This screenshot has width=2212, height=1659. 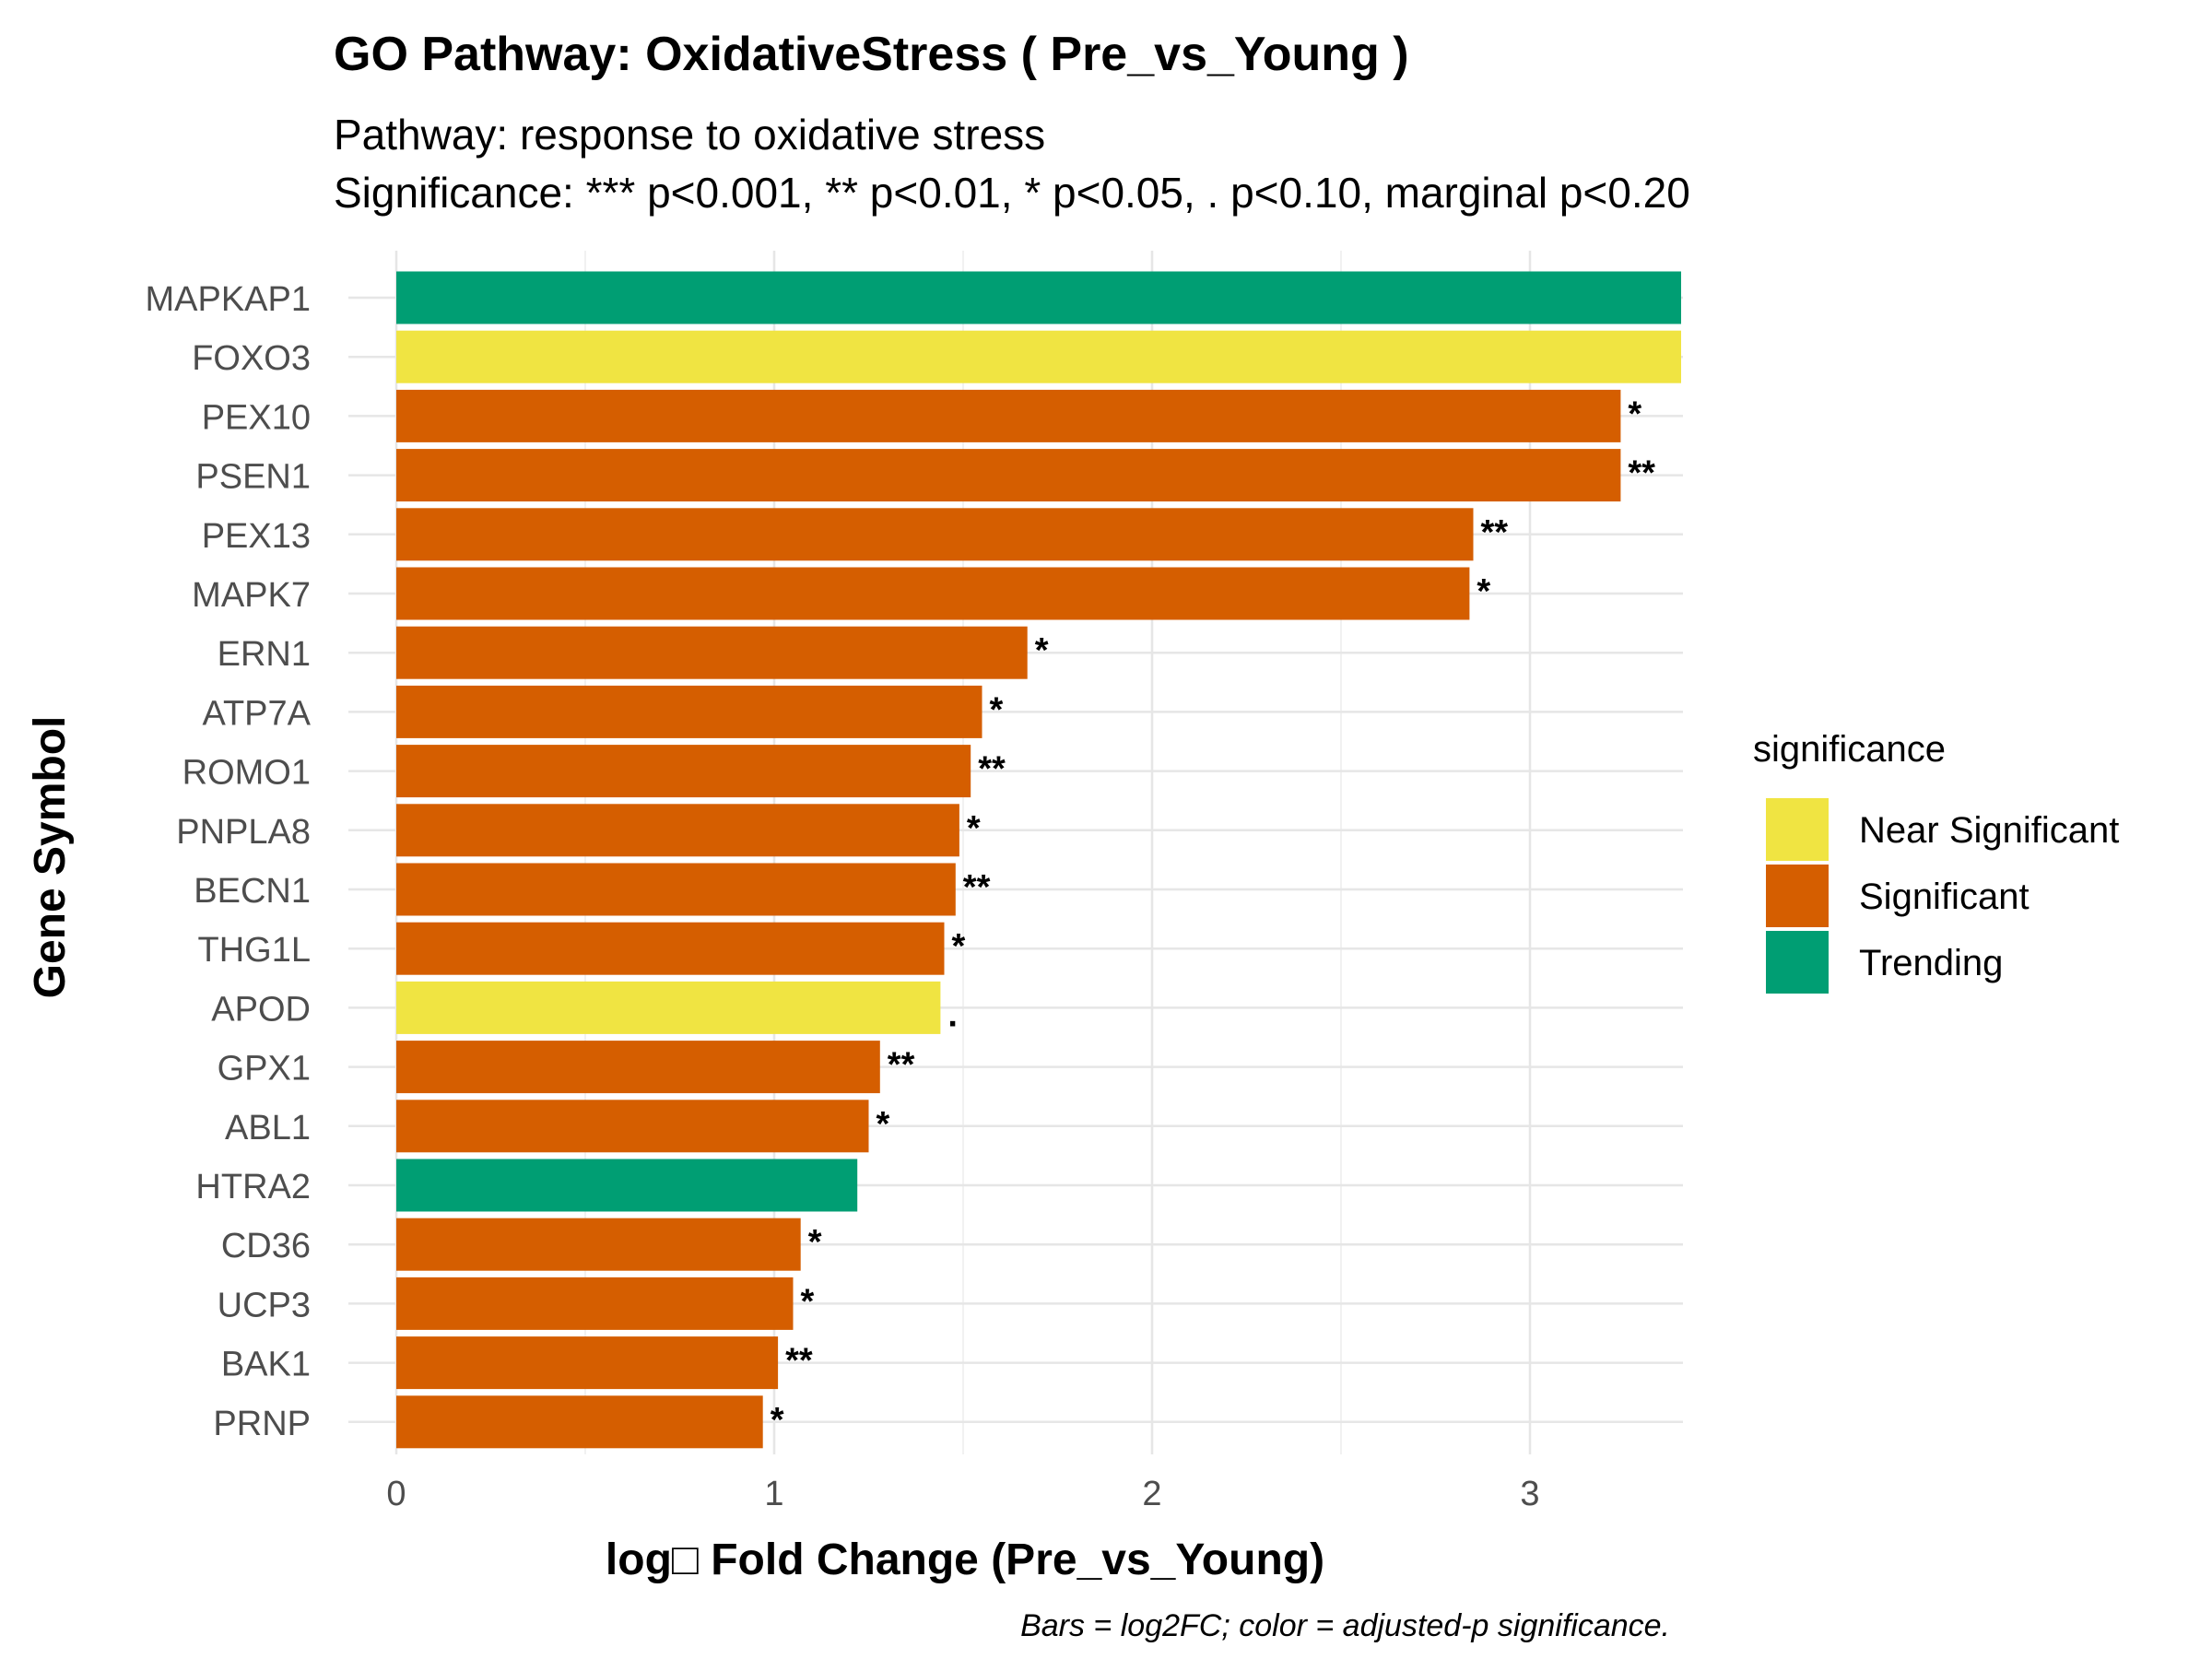 What do you see at coordinates (251, 358) in the screenshot?
I see `y-tick-label: FOXO3` at bounding box center [251, 358].